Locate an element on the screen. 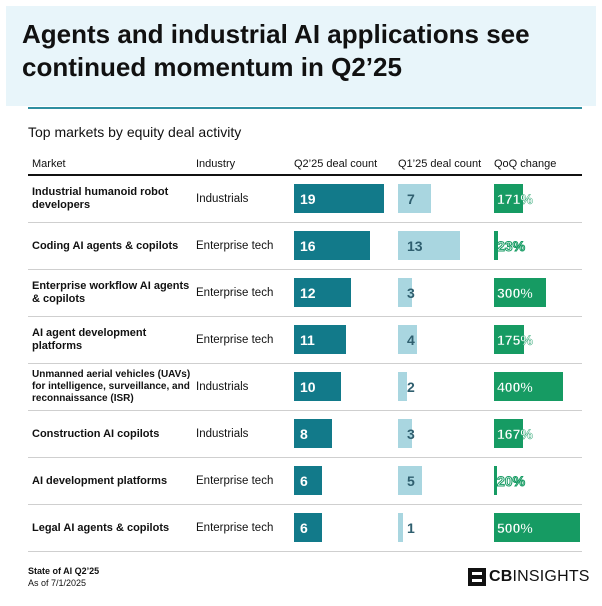 The width and height of the screenshot is (602, 606). market-name: Enterprise workflow AI agents & copilots is located at coordinates (111, 292).